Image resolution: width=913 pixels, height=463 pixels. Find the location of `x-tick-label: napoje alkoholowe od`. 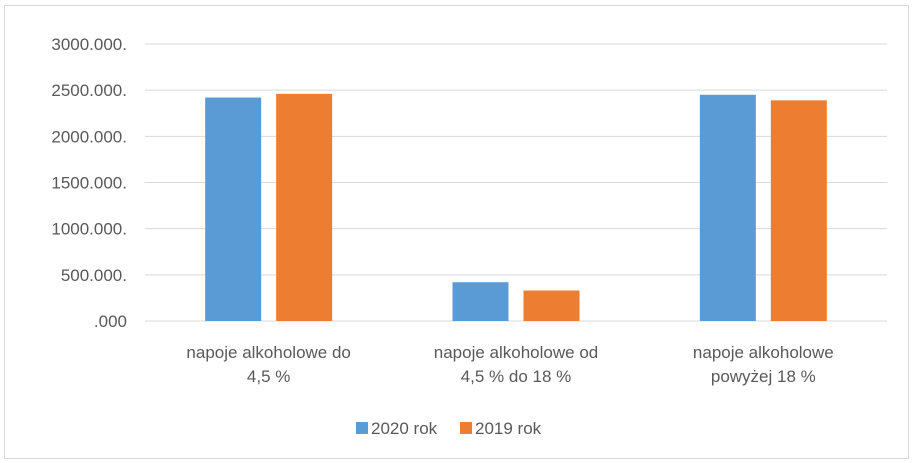

x-tick-label: napoje alkoholowe od is located at coordinates (516, 352).